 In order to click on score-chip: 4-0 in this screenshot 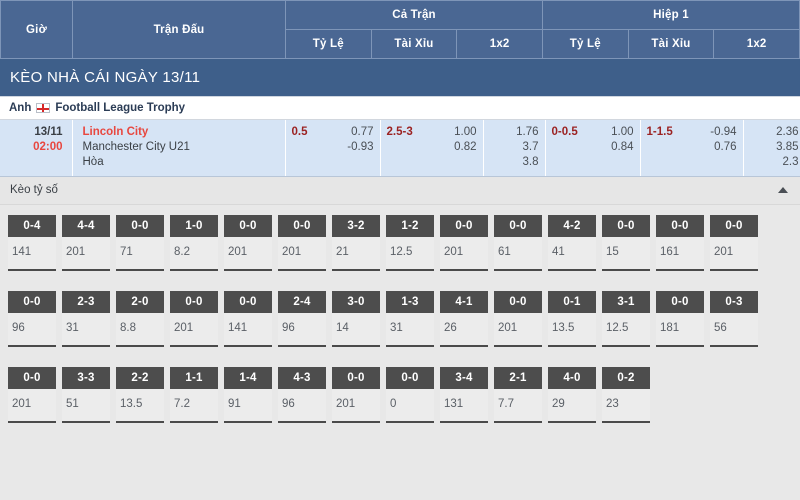, I will do `click(572, 377)`.